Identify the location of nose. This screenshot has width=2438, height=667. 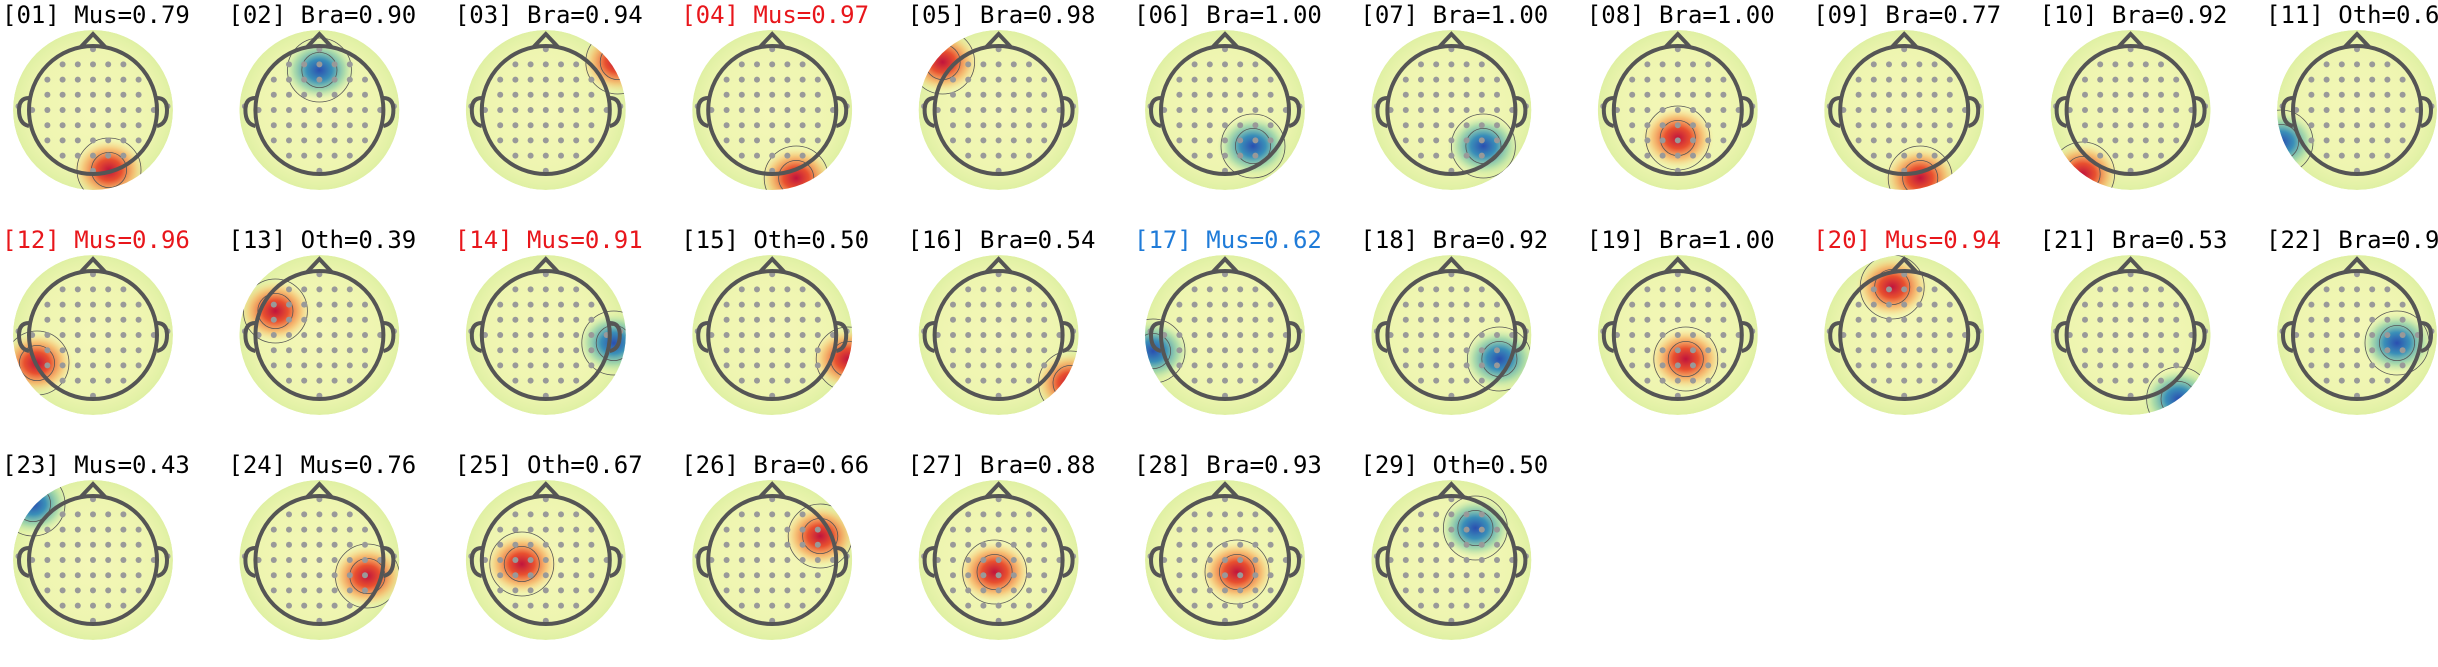
(999, 265).